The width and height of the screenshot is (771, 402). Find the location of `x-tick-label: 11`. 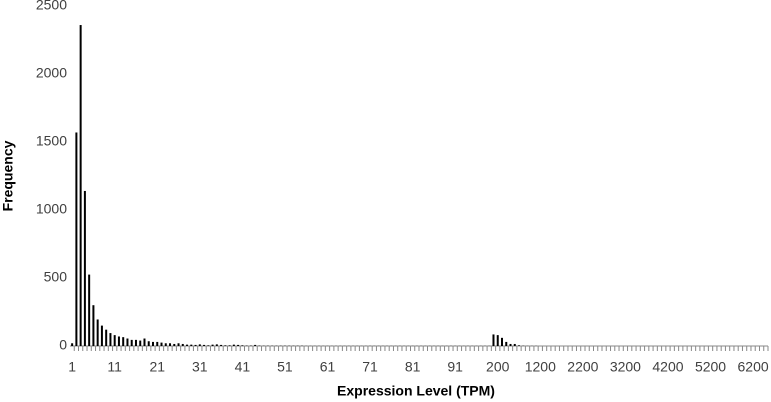

x-tick-label: 11 is located at coordinates (114, 367).